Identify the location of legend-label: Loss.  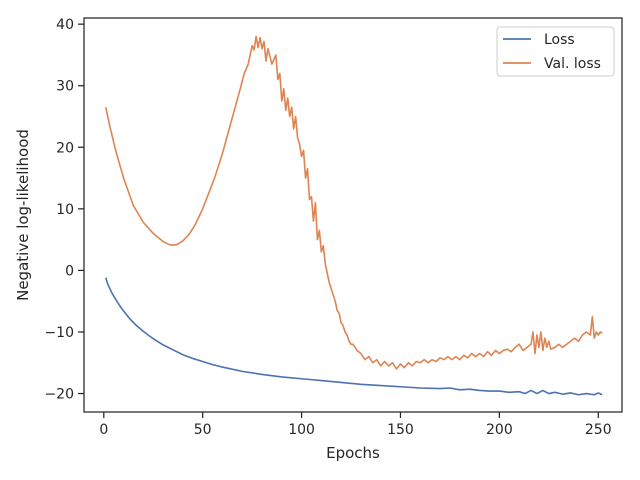
(559, 40).